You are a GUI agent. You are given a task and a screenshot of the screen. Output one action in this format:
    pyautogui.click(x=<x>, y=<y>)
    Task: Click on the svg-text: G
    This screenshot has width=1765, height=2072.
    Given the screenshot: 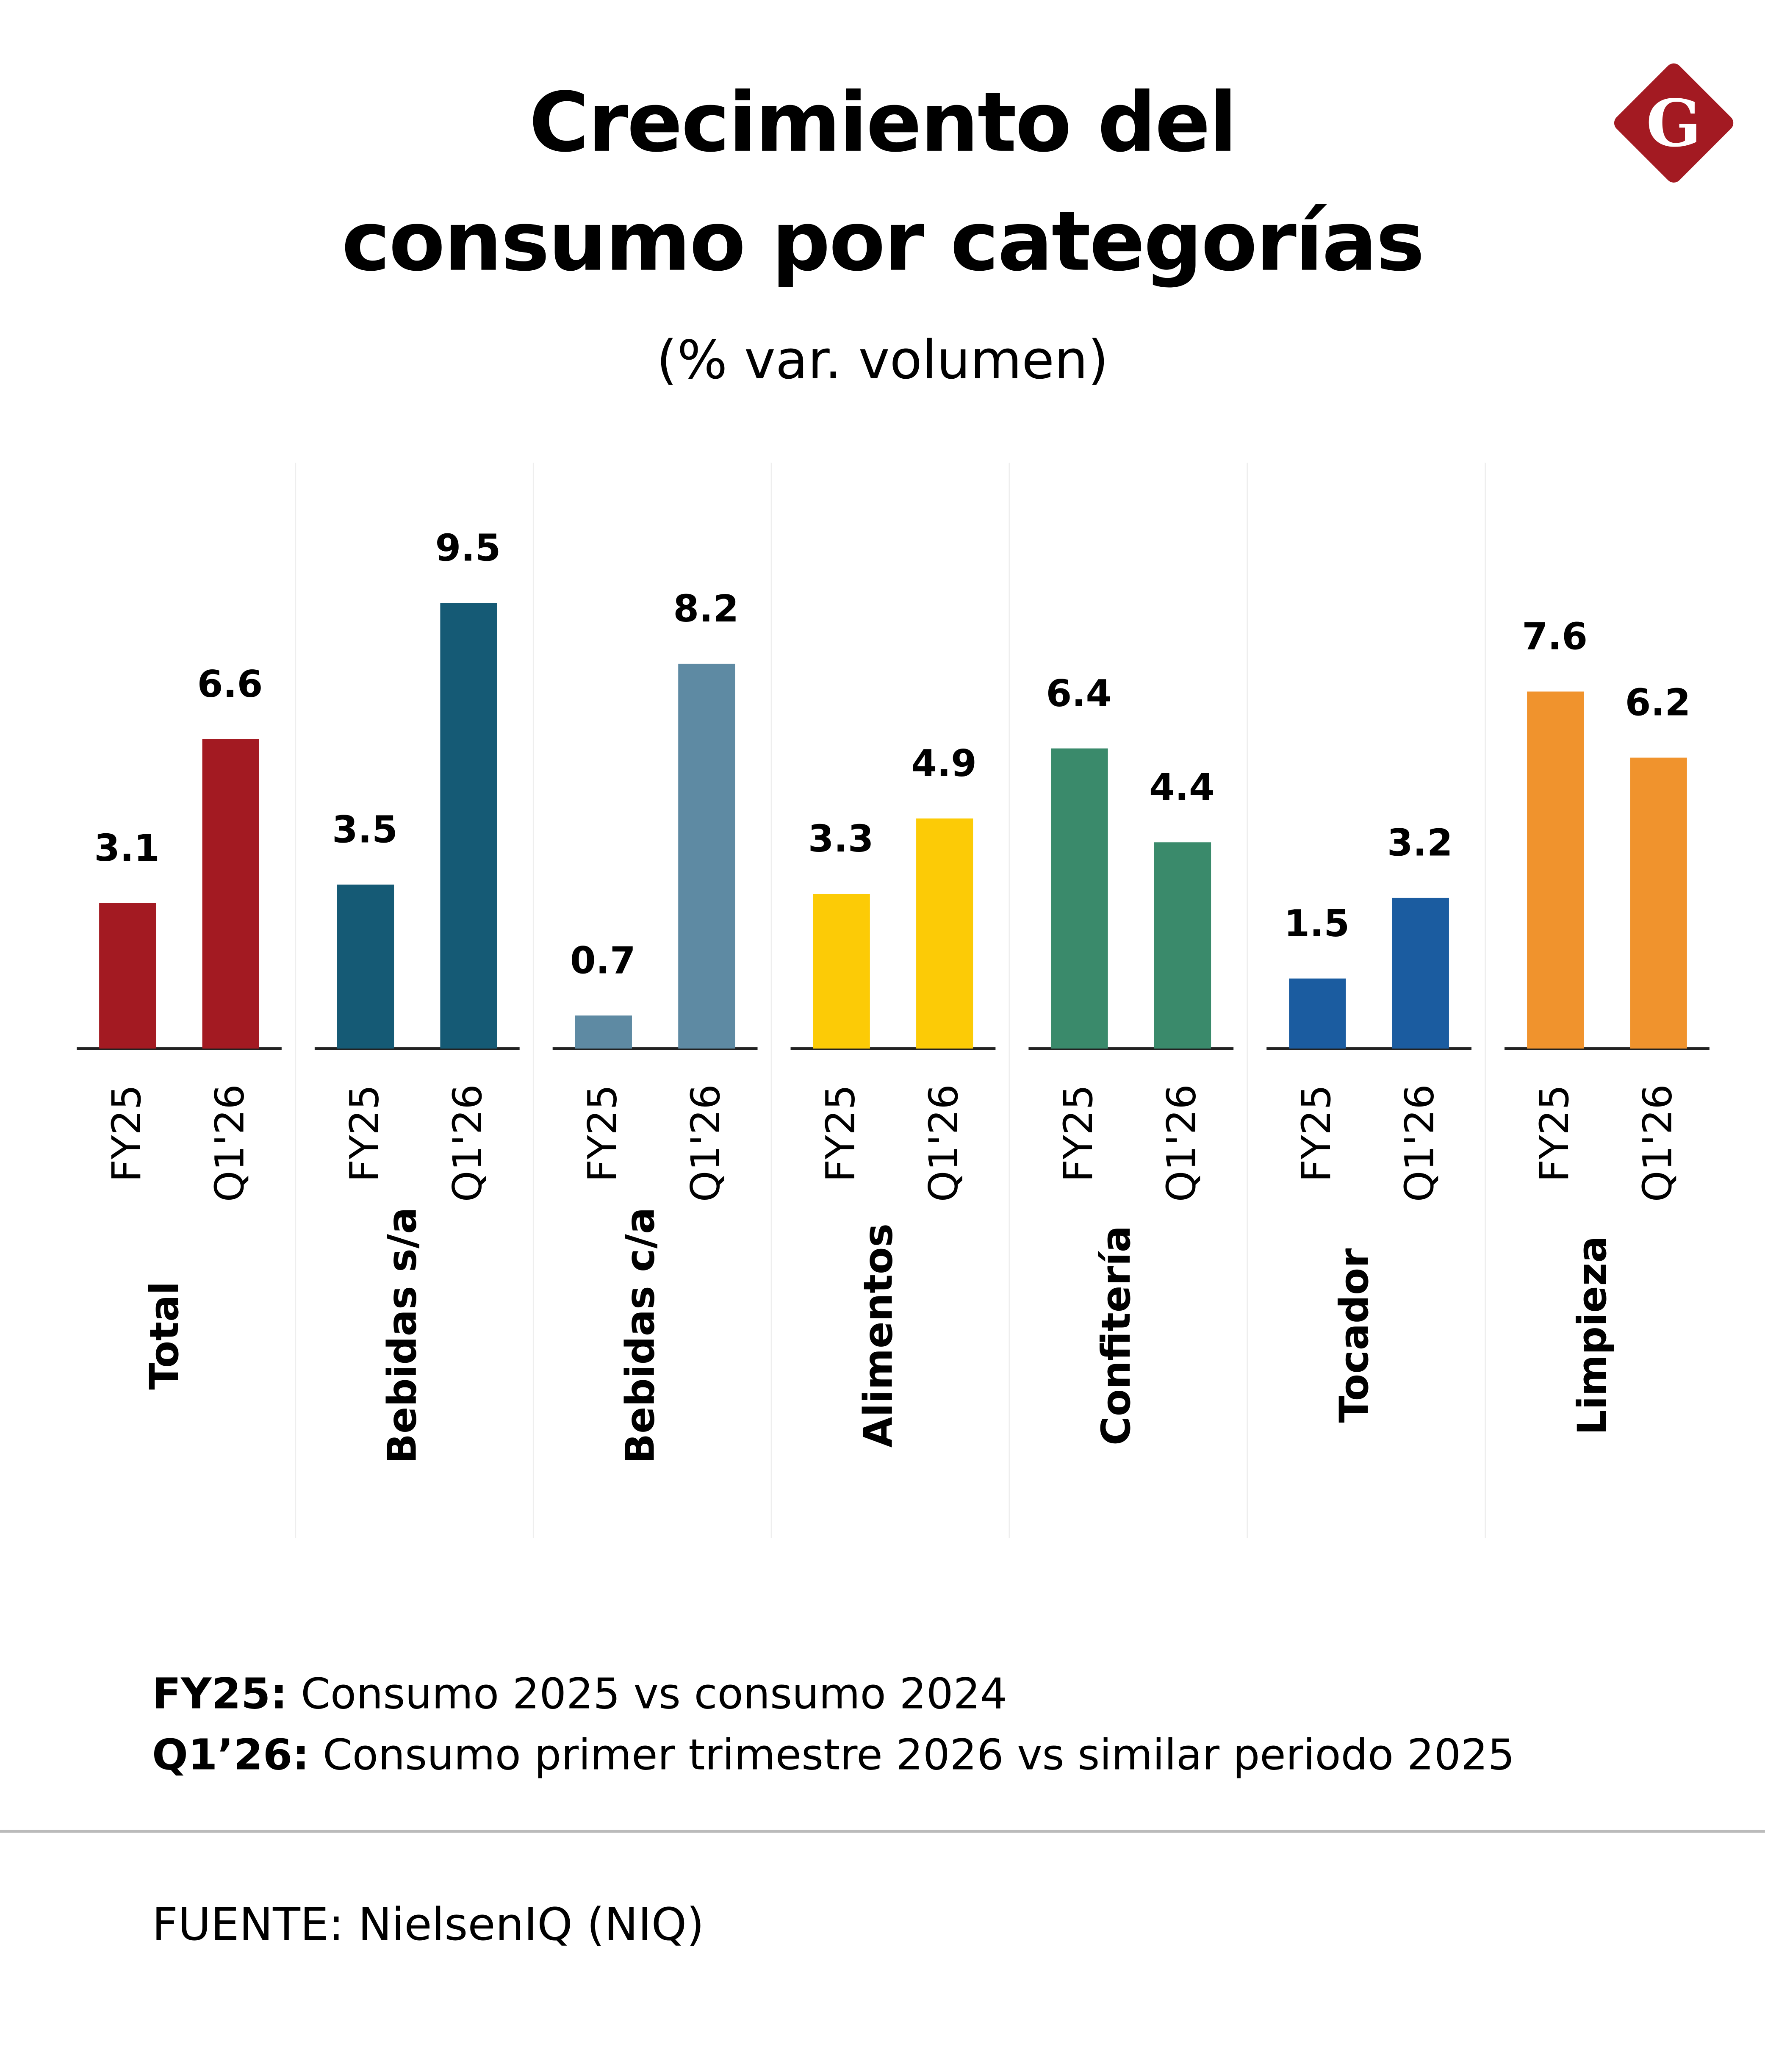 What is the action you would take?
    pyautogui.click(x=1673, y=124)
    